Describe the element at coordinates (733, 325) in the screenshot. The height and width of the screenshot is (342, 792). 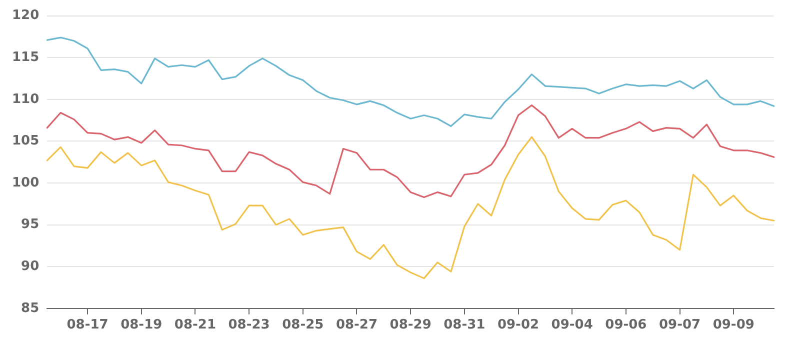
I see `x-tick-label: 09-09` at that location.